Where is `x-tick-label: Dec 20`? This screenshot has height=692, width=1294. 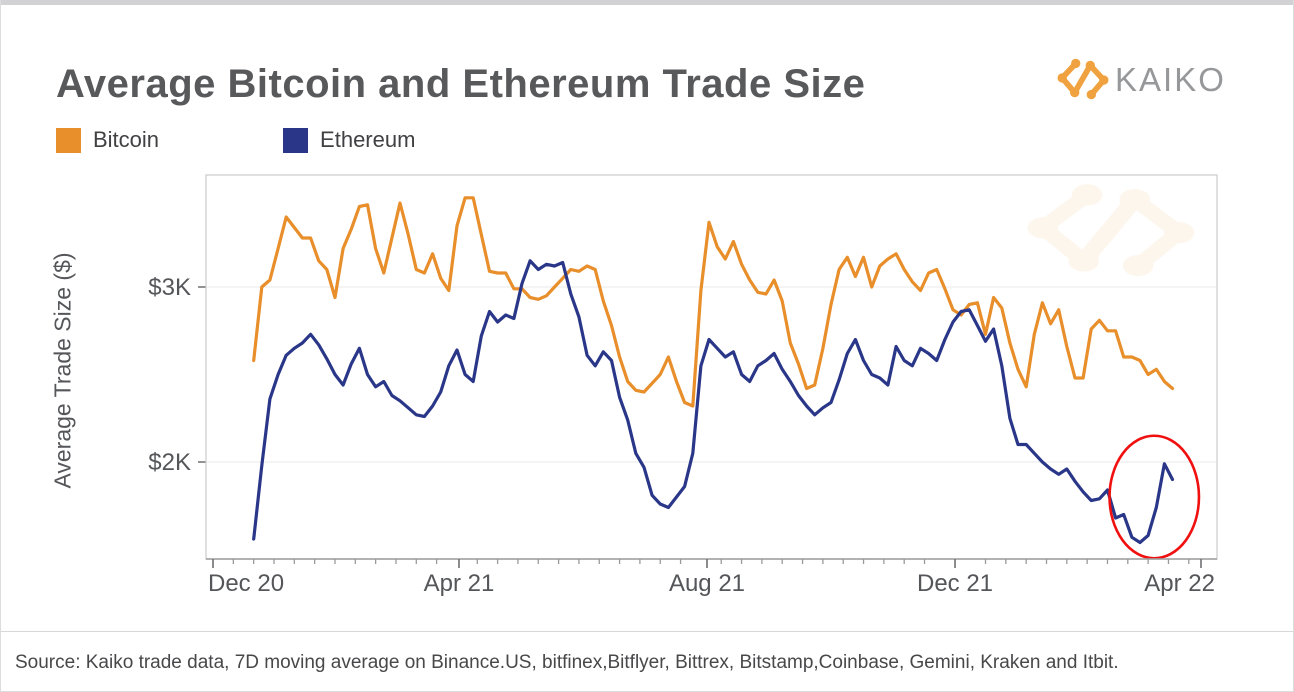 x-tick-label: Dec 20 is located at coordinates (246, 583).